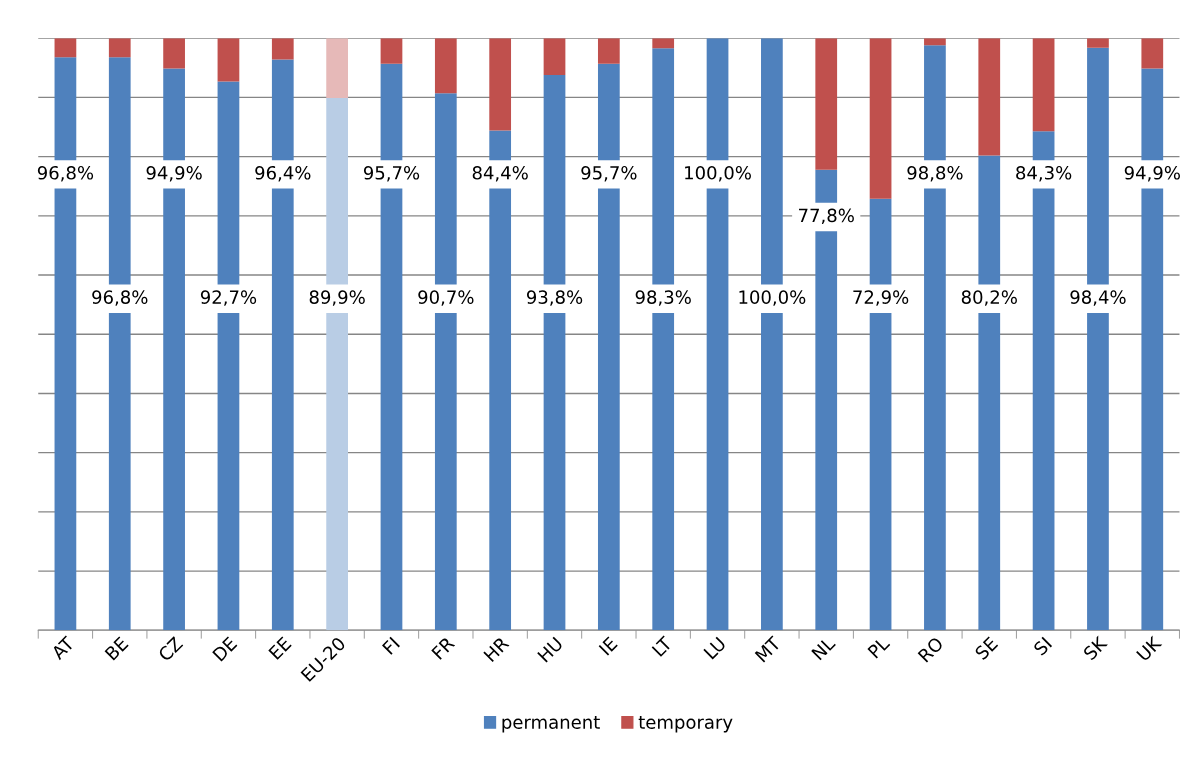  Describe the element at coordinates (1149, 648) in the screenshot. I see `x-tick-label: UK` at that location.